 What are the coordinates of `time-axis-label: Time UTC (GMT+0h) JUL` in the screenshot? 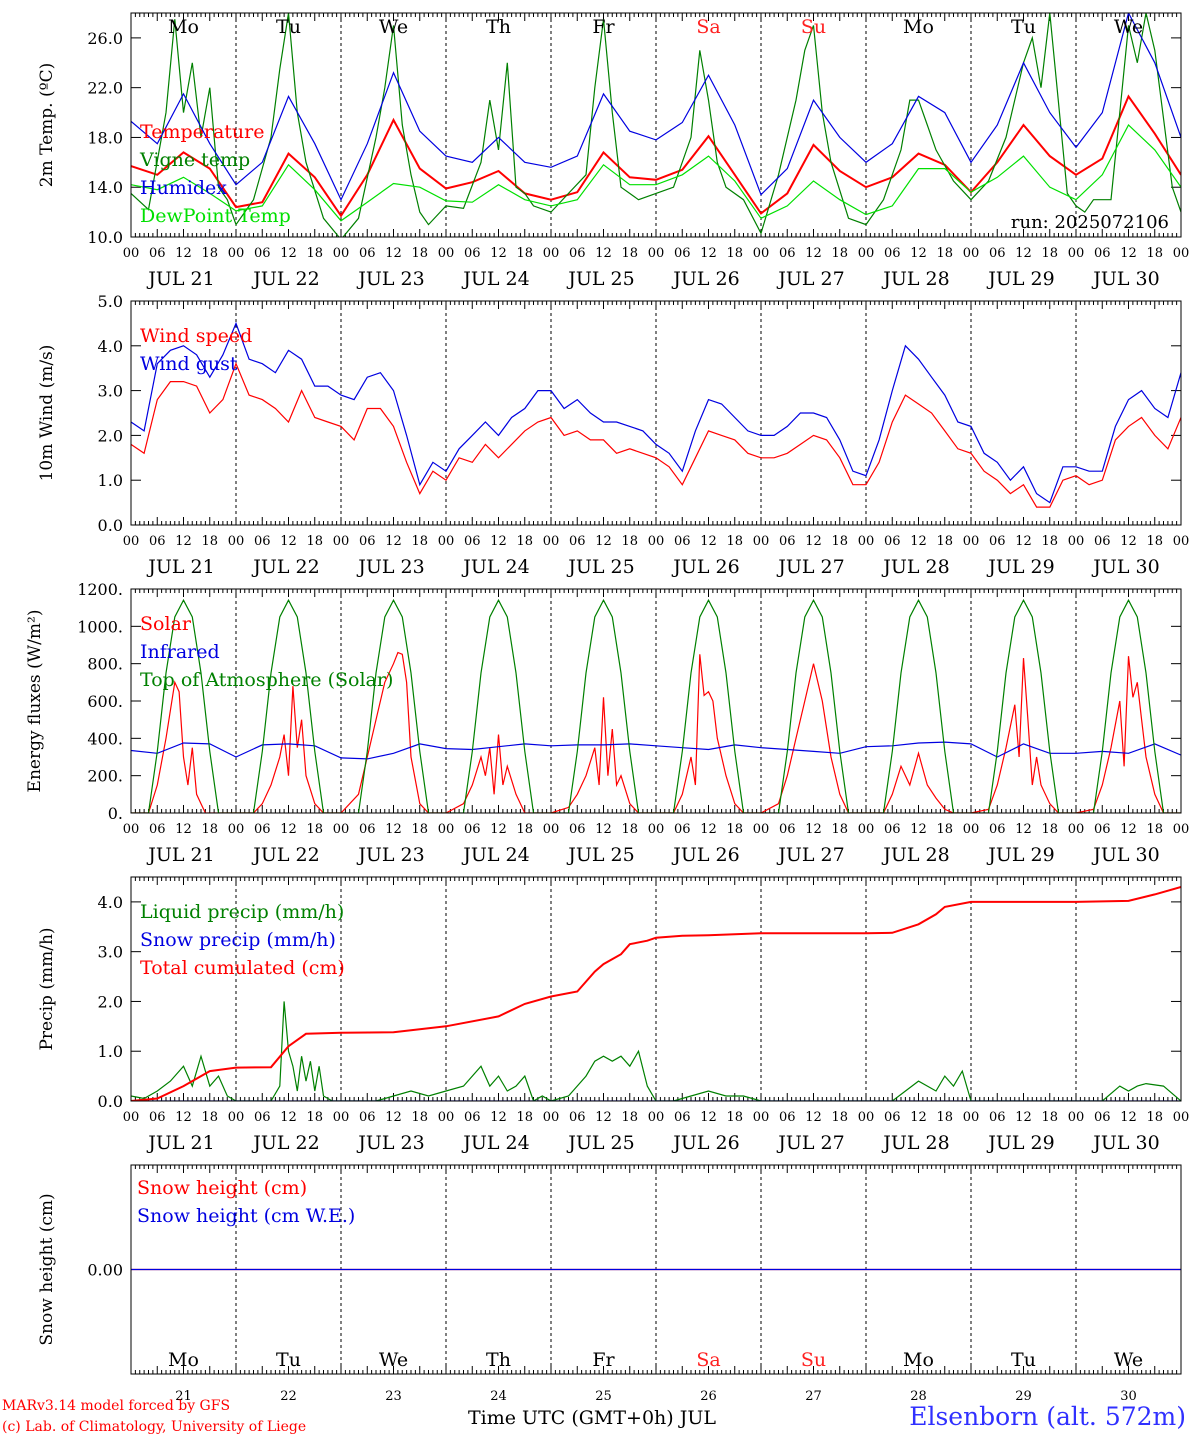 It's located at (592, 1418).